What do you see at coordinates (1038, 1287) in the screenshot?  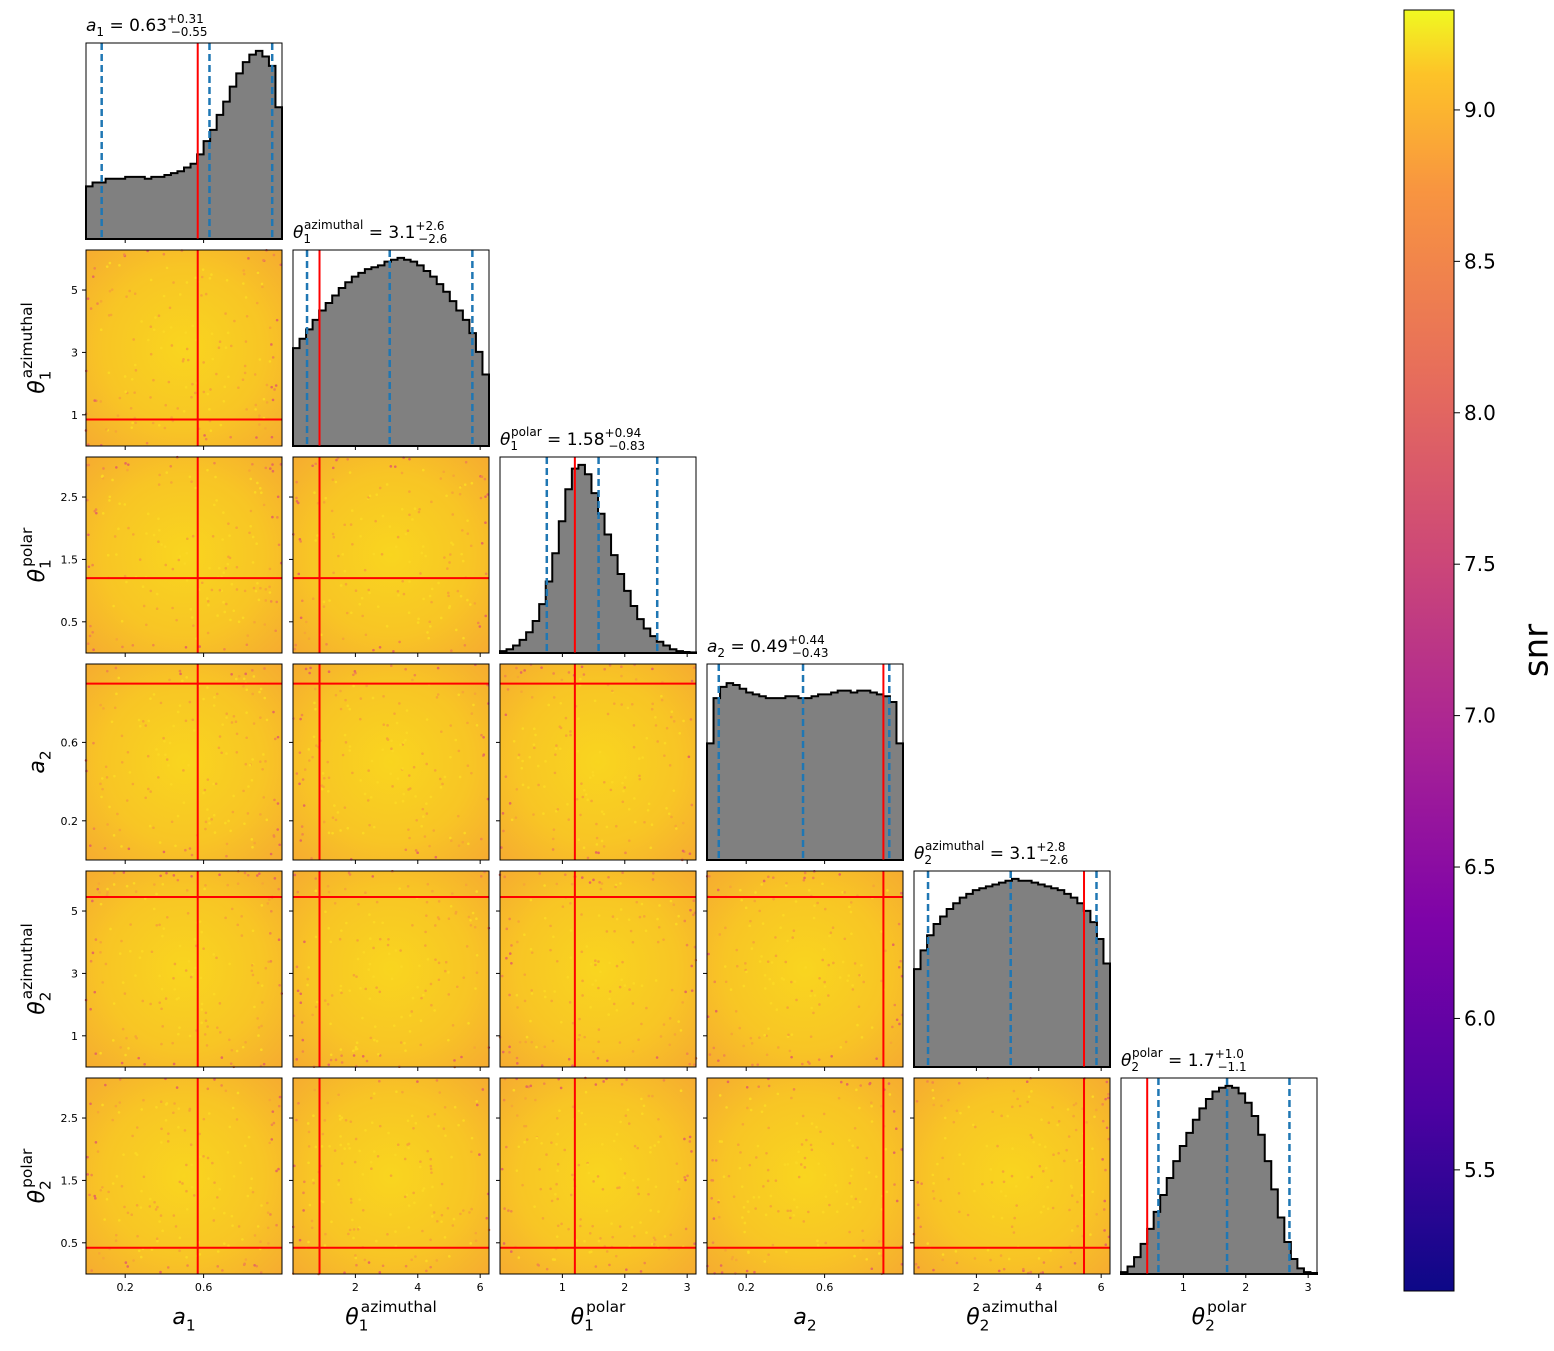 I see `x-tick-label: 4` at bounding box center [1038, 1287].